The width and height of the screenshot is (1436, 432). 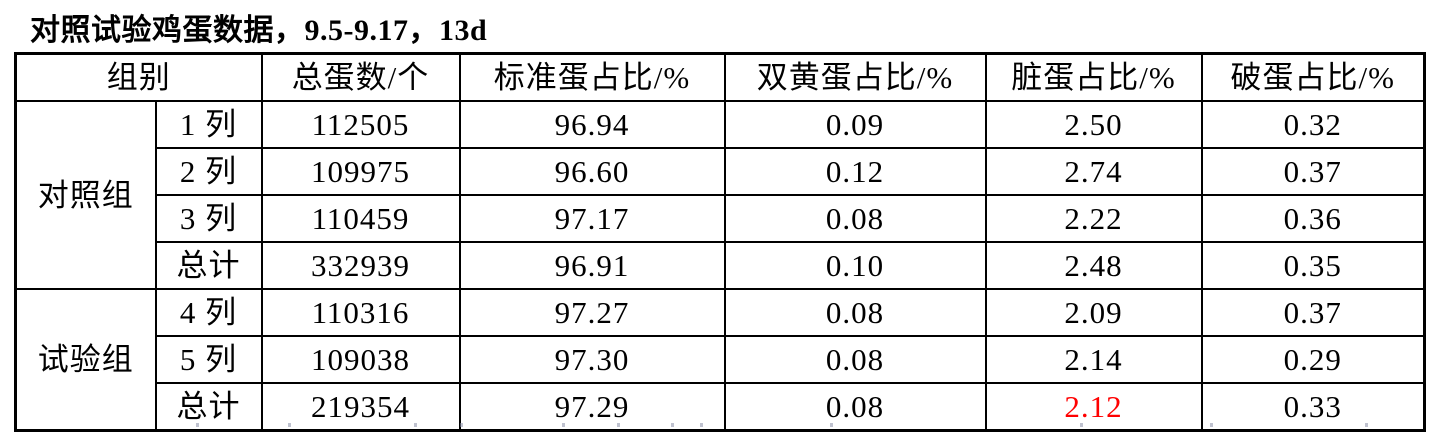 What do you see at coordinates (855, 77) in the screenshot?
I see `header-double-yolk-pct: 双黄蛋占比/%` at bounding box center [855, 77].